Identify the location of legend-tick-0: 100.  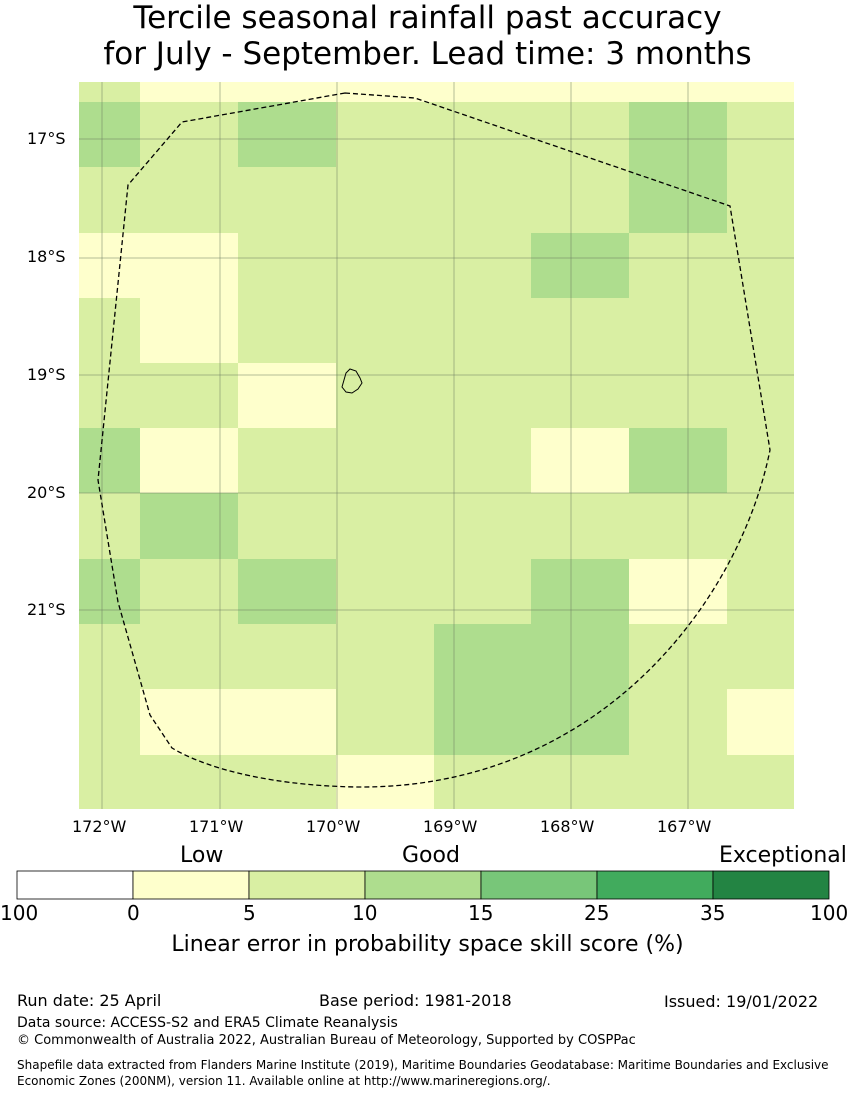
(19, 913).